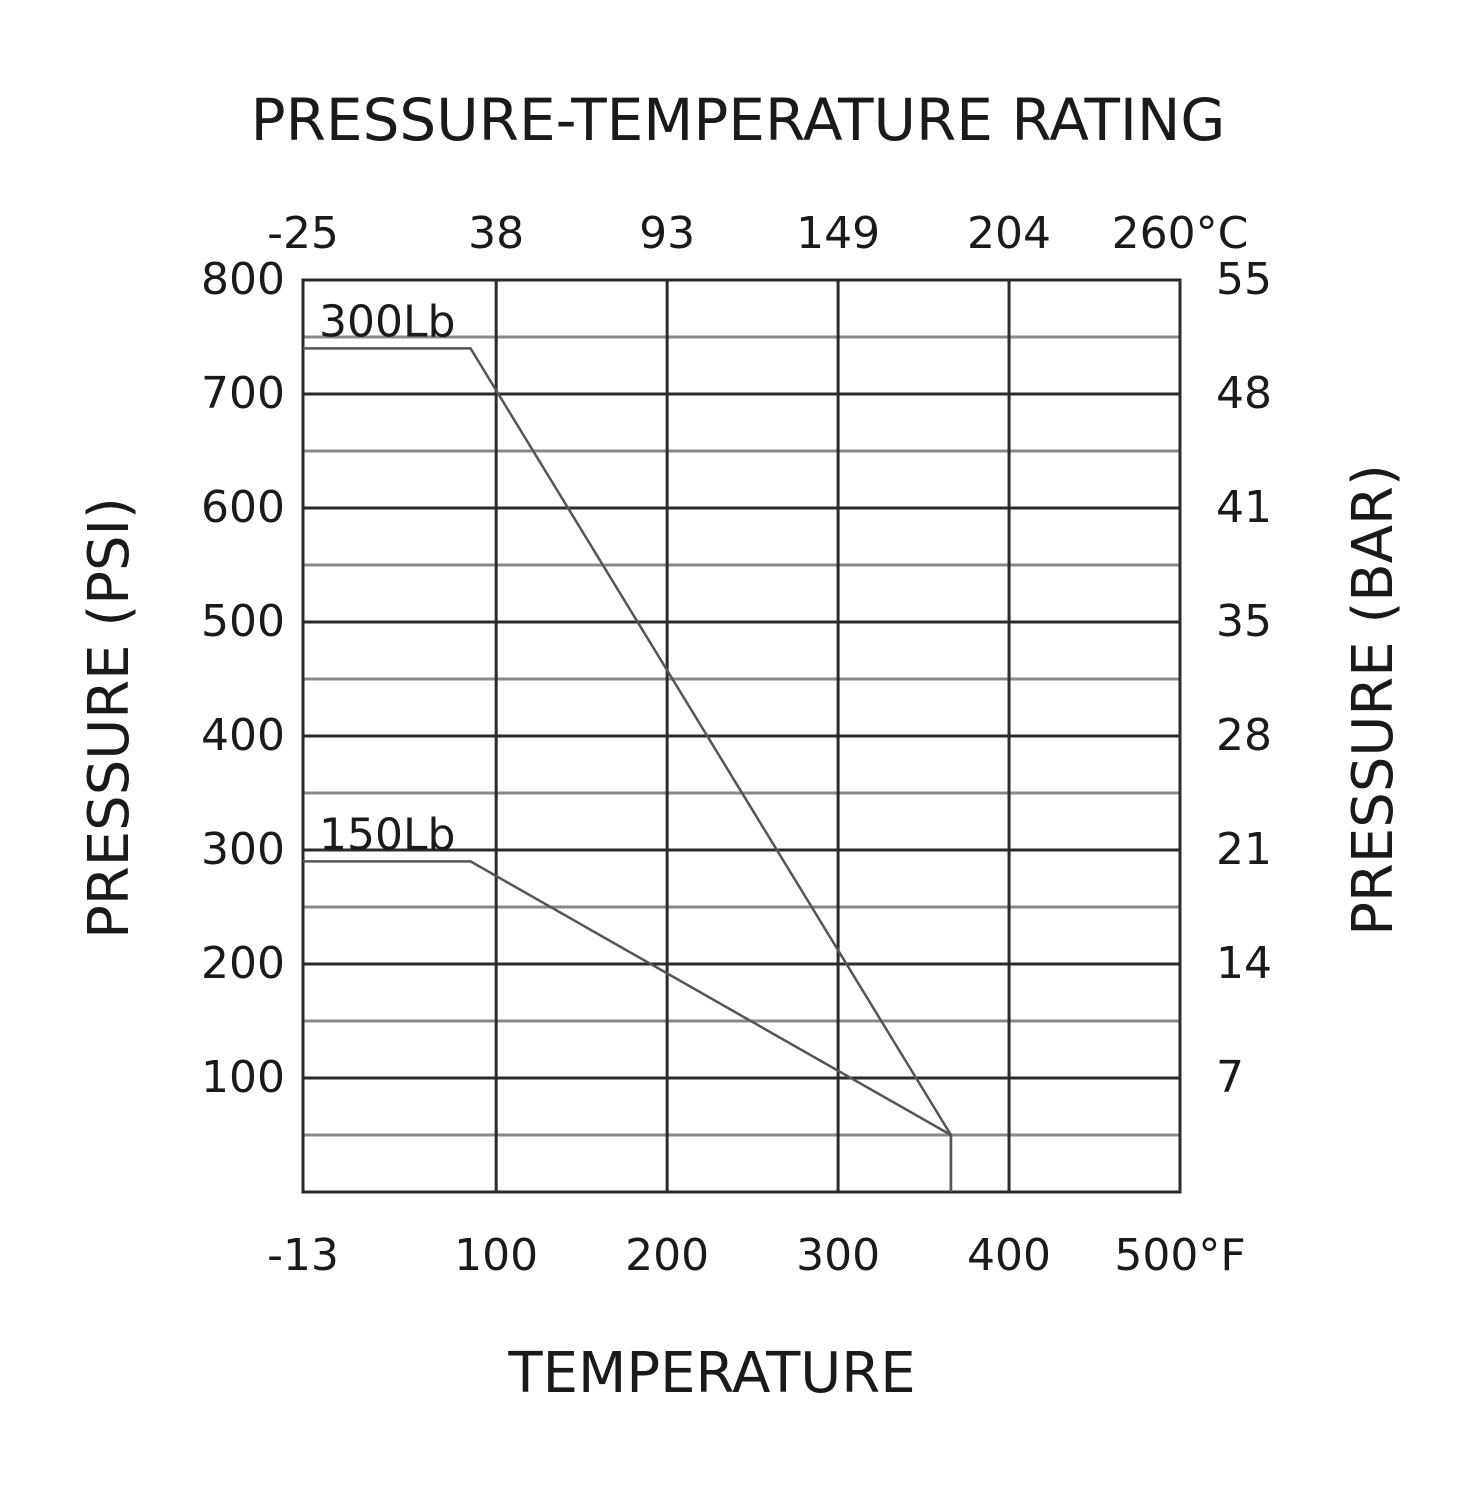 This screenshot has width=1463, height=1489. What do you see at coordinates (109, 718) in the screenshot?
I see `y-axis-label-left: PRESSURE (PSI)` at bounding box center [109, 718].